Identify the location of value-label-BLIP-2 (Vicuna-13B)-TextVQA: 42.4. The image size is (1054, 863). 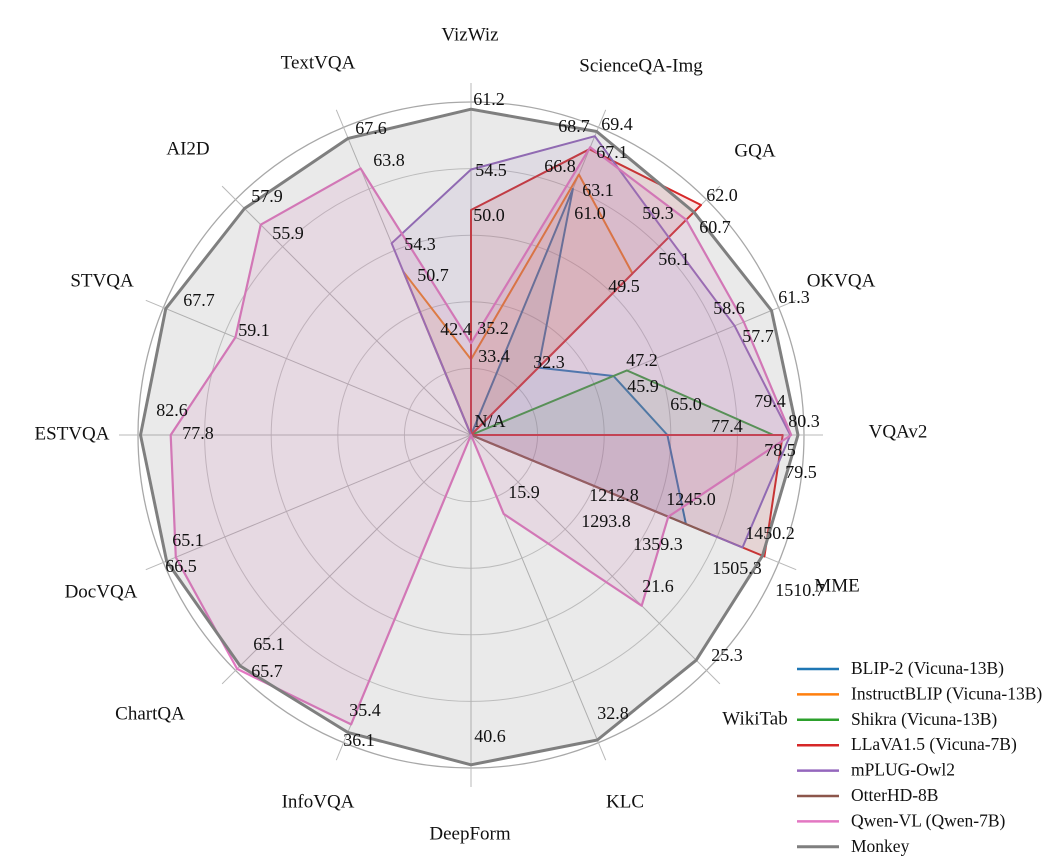
(456, 329).